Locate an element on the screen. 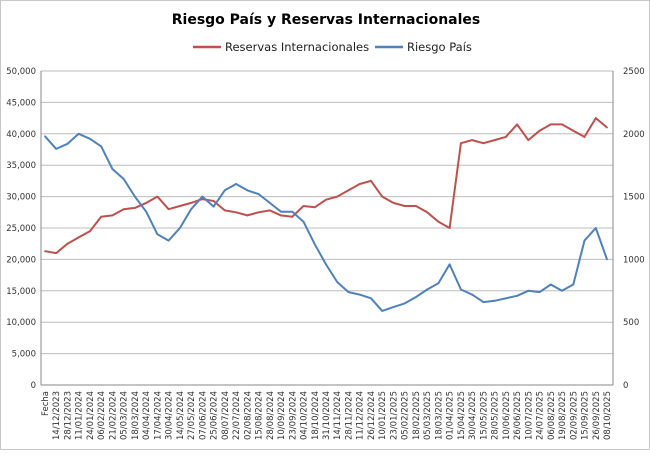 This screenshot has height=455, width=650. x-tick-label: Fecha is located at coordinates (46, 403).